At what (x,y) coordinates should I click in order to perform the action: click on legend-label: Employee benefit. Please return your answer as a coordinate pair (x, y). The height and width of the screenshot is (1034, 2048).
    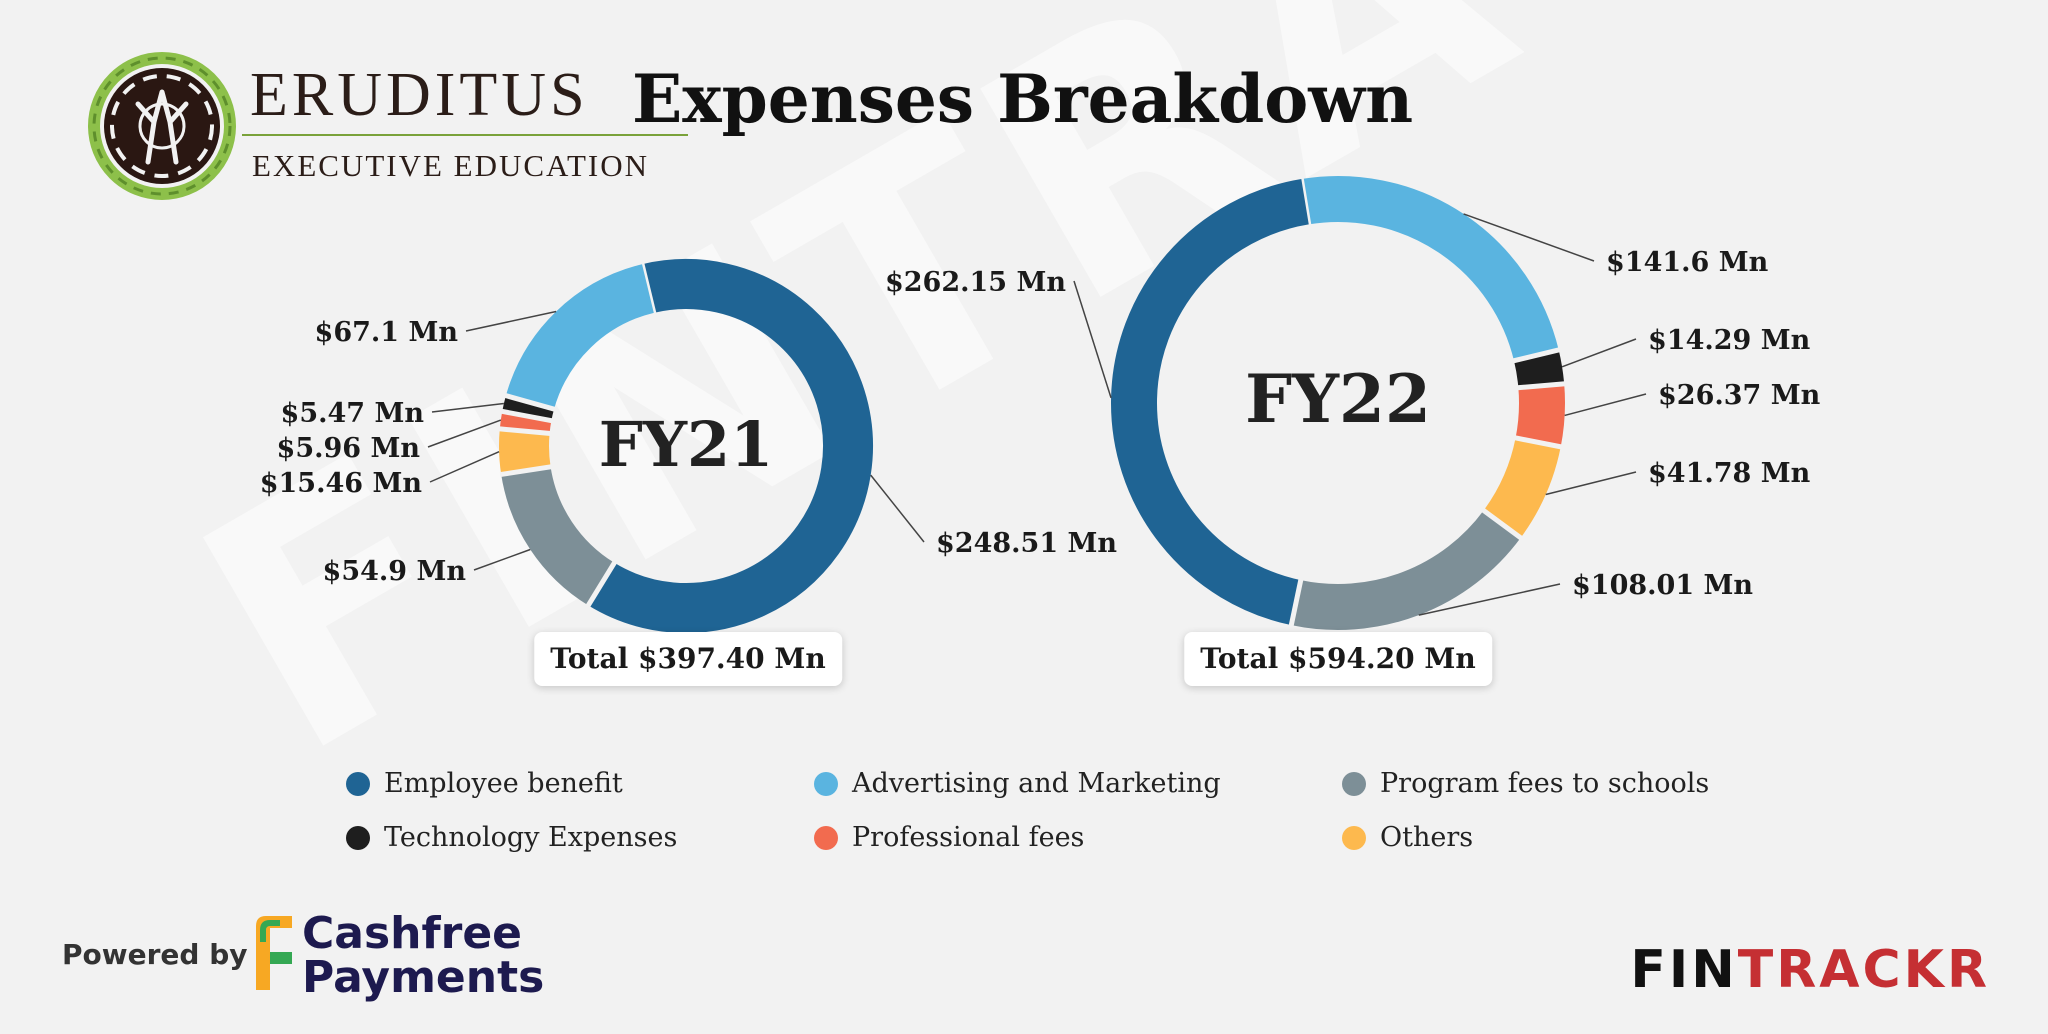
    Looking at the image, I should click on (503, 783).